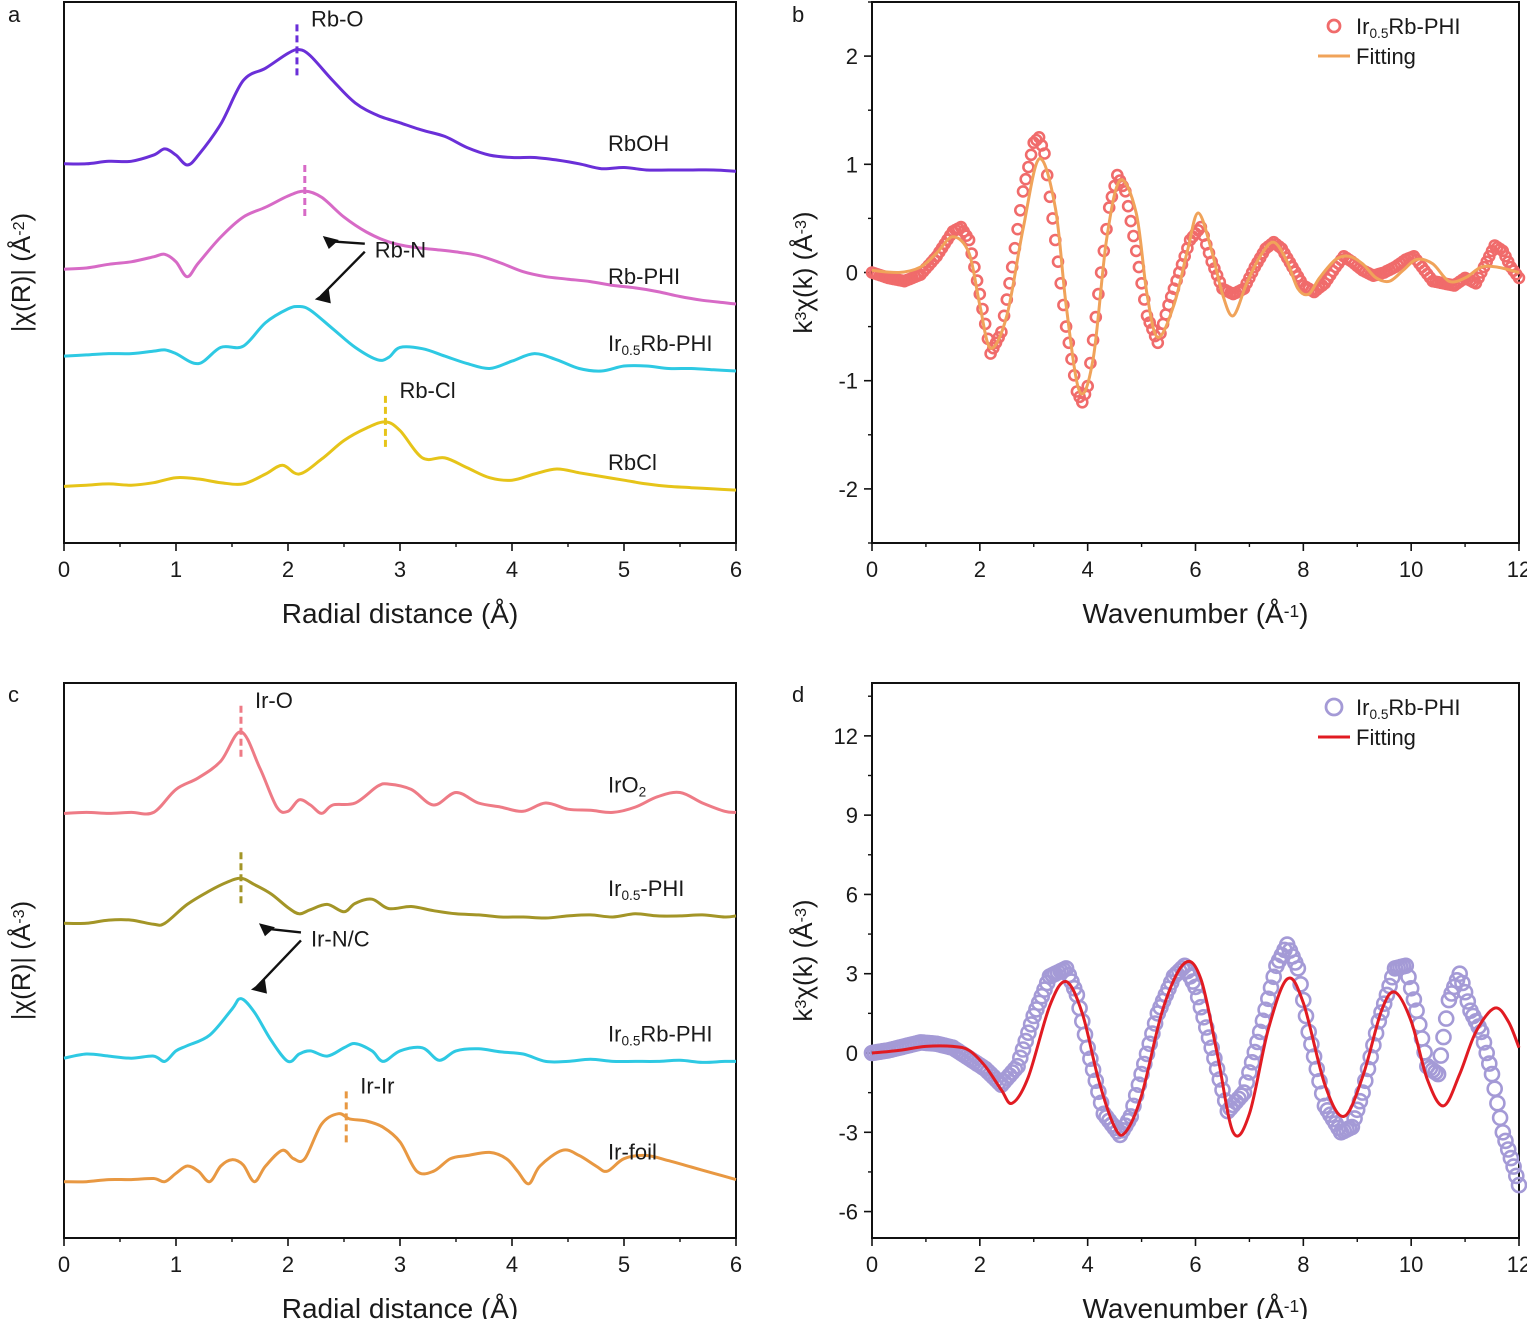 The height and width of the screenshot is (1319, 1527). Describe the element at coordinates (848, 381) in the screenshot. I see `y-tick-label: -1` at that location.